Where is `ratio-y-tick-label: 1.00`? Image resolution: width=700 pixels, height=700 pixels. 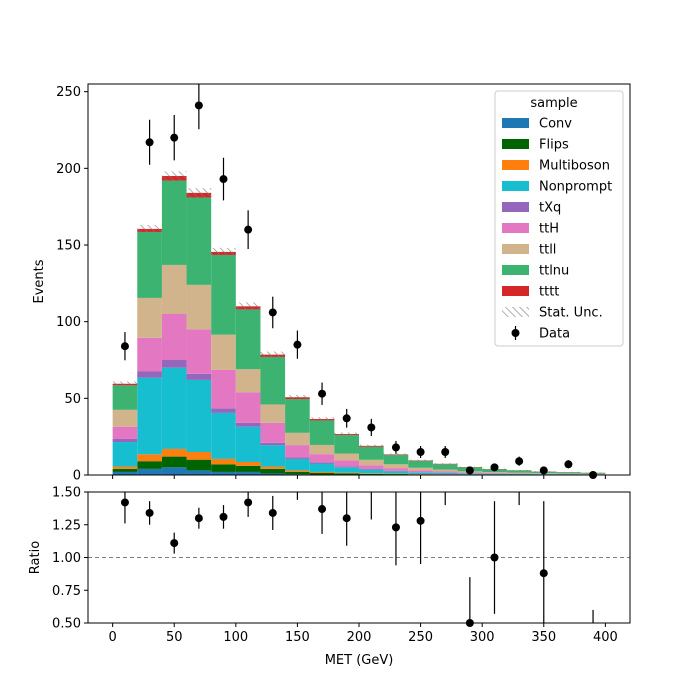
ratio-y-tick-label: 1.00 is located at coordinates (66, 558).